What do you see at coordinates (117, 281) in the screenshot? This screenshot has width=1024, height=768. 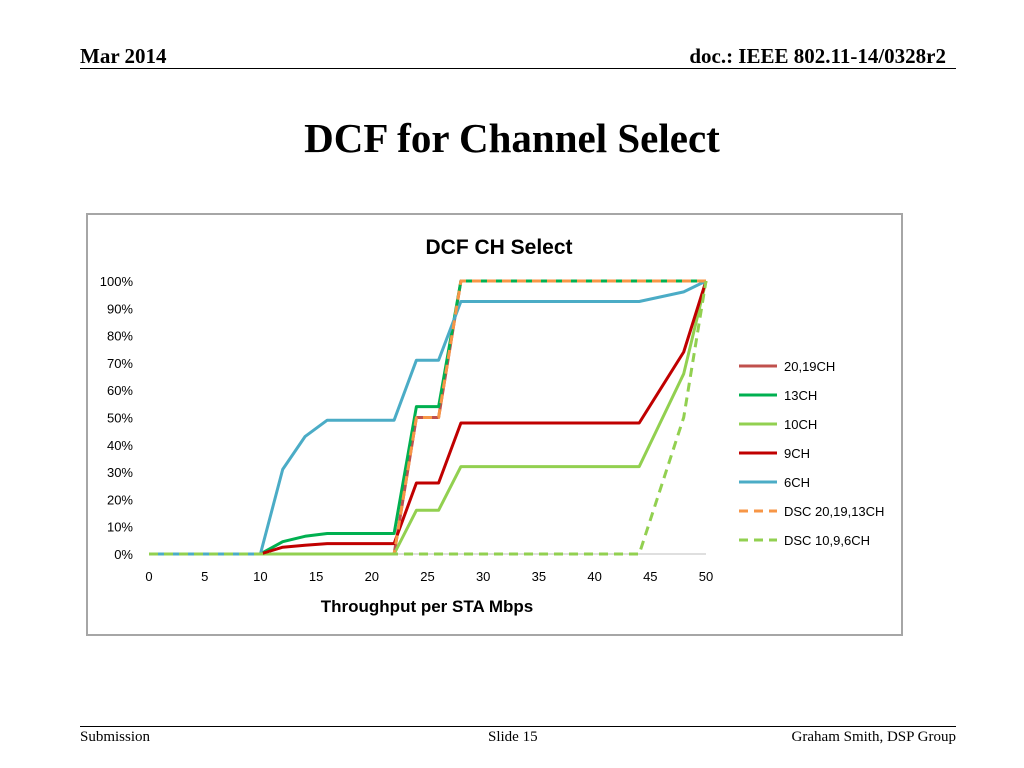 I see `y-tick-label: 100%` at bounding box center [117, 281].